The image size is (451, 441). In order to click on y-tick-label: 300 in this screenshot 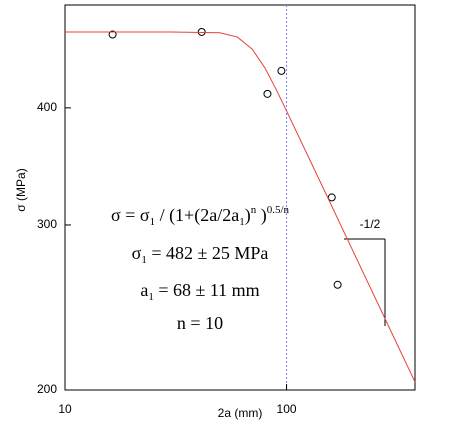, I will do `click(47, 224)`.